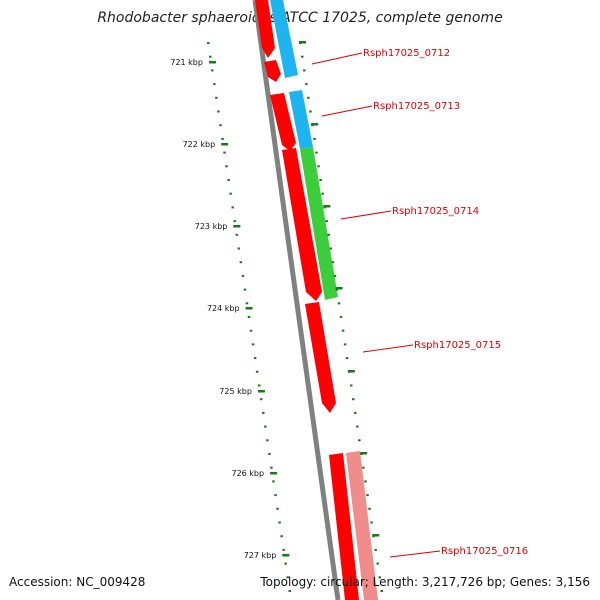  Describe the element at coordinates (260, 555) in the screenshot. I see `tick-label: 727 kbp` at that location.